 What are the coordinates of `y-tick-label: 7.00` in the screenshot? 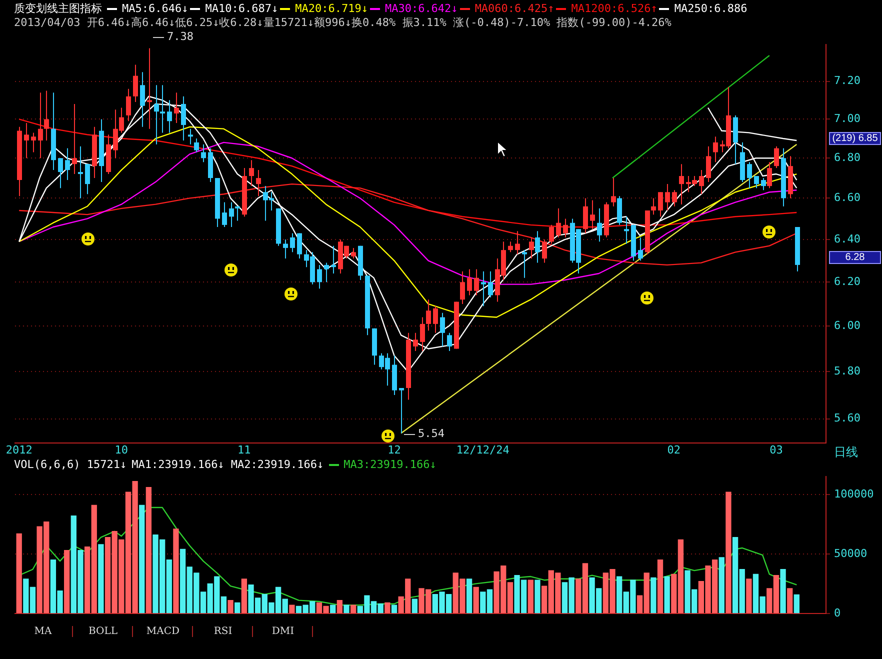 It's located at (847, 119).